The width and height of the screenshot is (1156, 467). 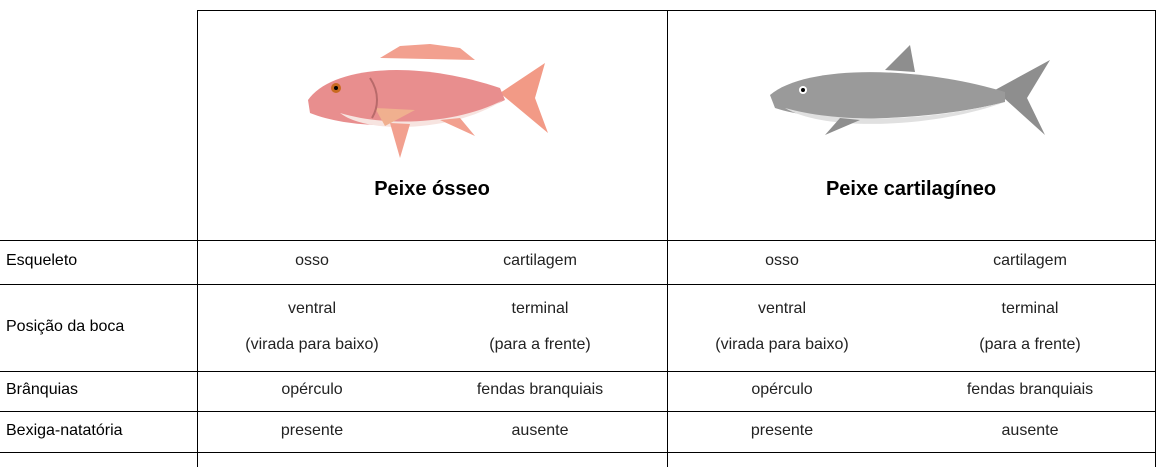 I want to click on bony-fish-image, so click(x=428, y=101).